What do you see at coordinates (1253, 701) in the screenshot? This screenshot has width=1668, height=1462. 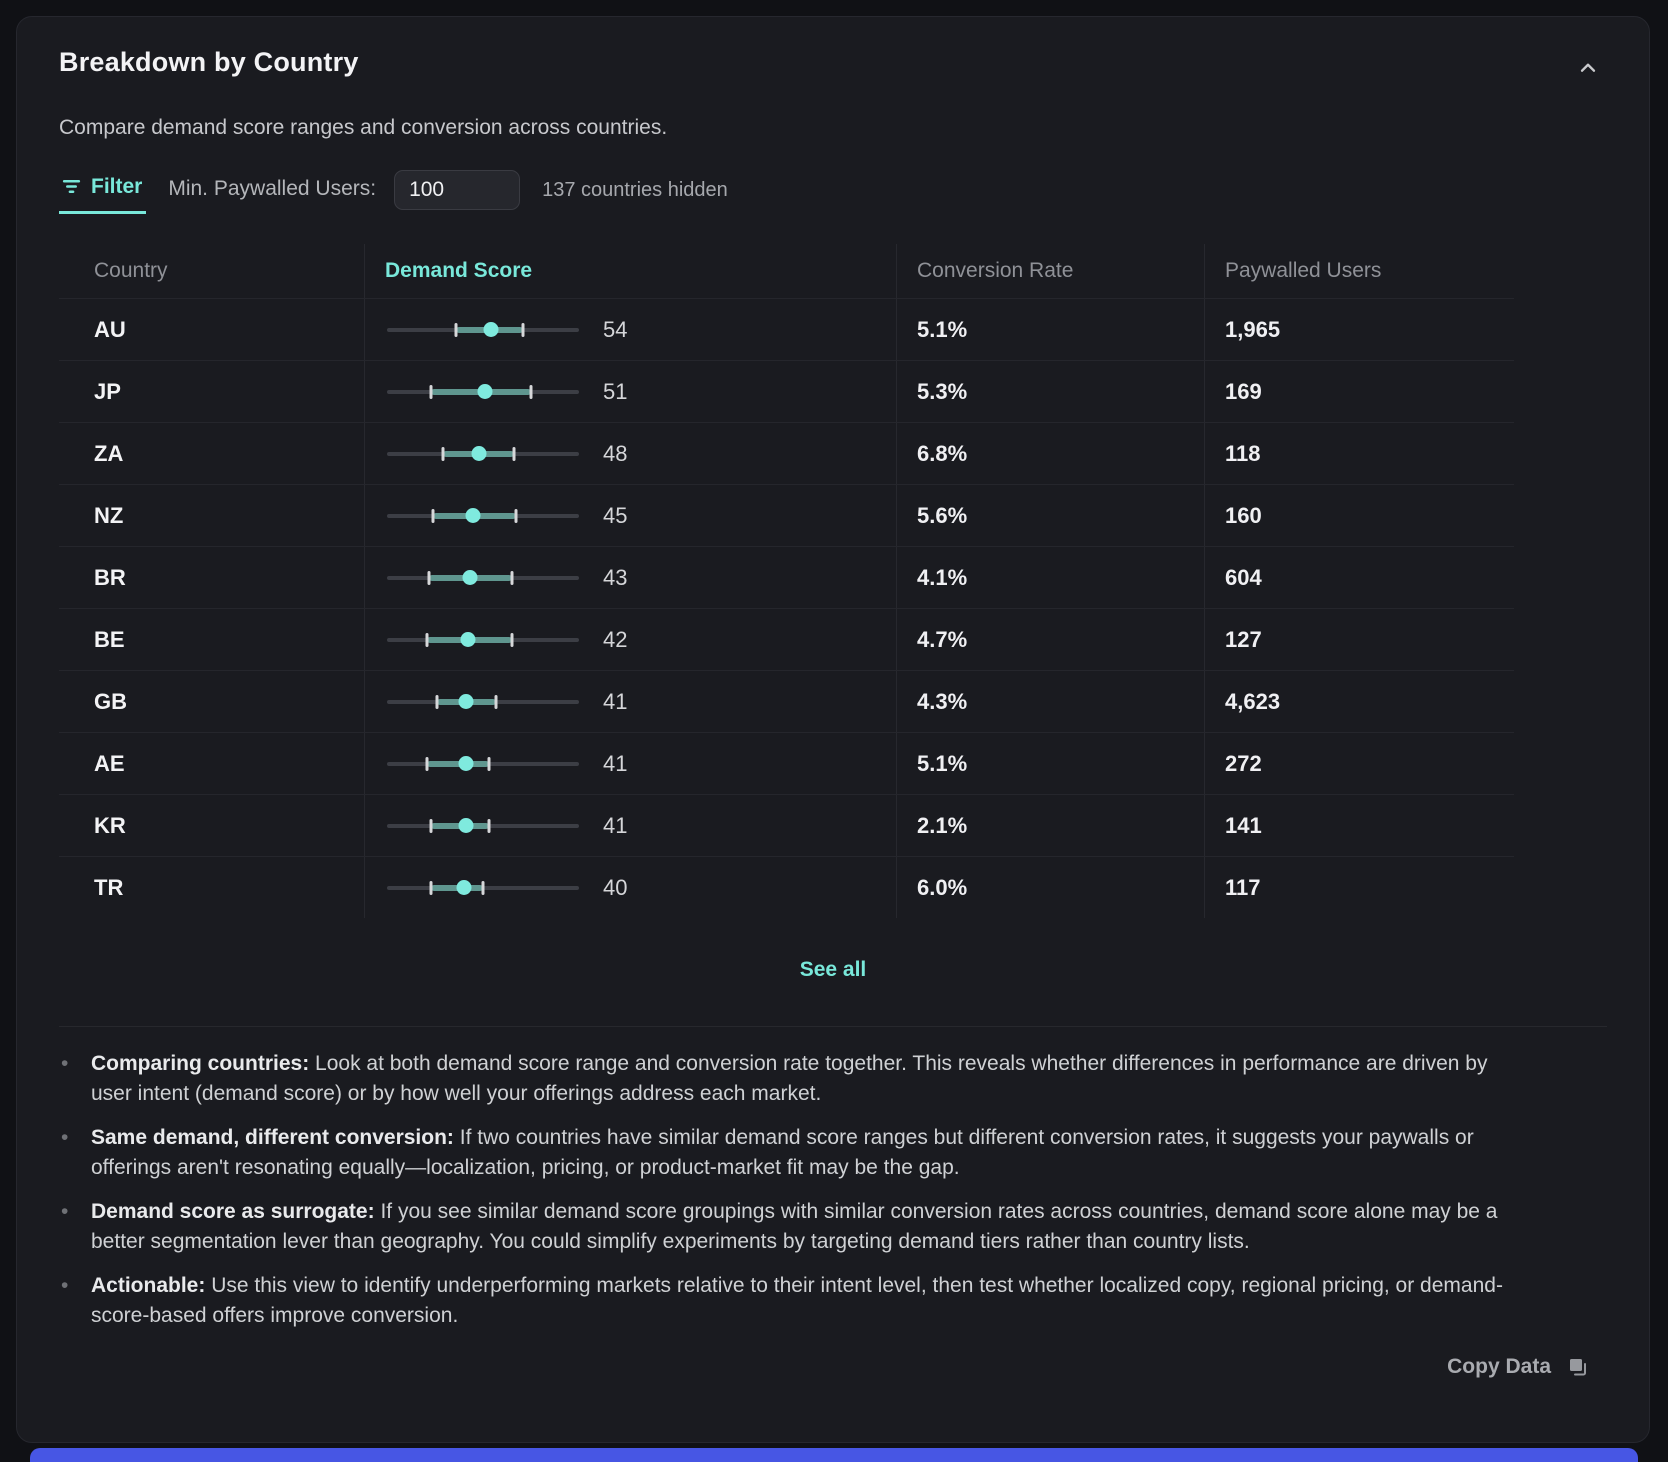 I see `paywalled-users-value: 4,623` at bounding box center [1253, 701].